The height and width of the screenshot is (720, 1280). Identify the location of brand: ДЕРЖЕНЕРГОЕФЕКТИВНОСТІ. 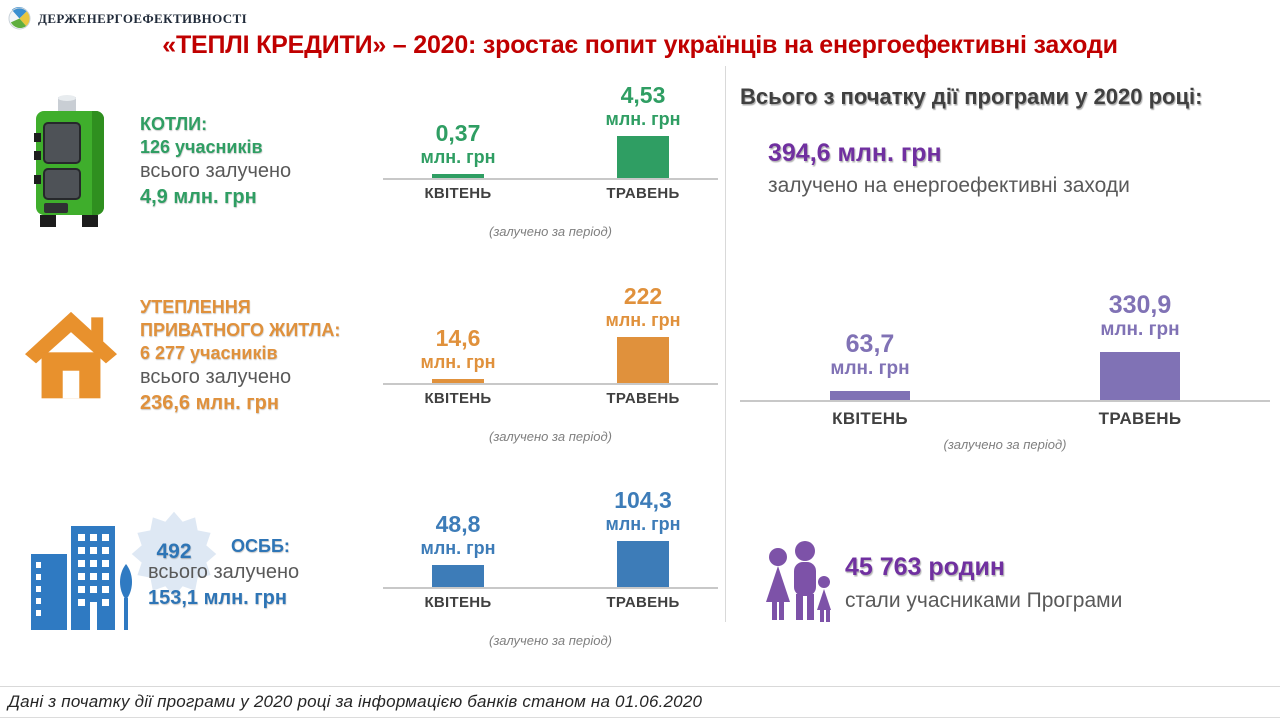
(127, 18).